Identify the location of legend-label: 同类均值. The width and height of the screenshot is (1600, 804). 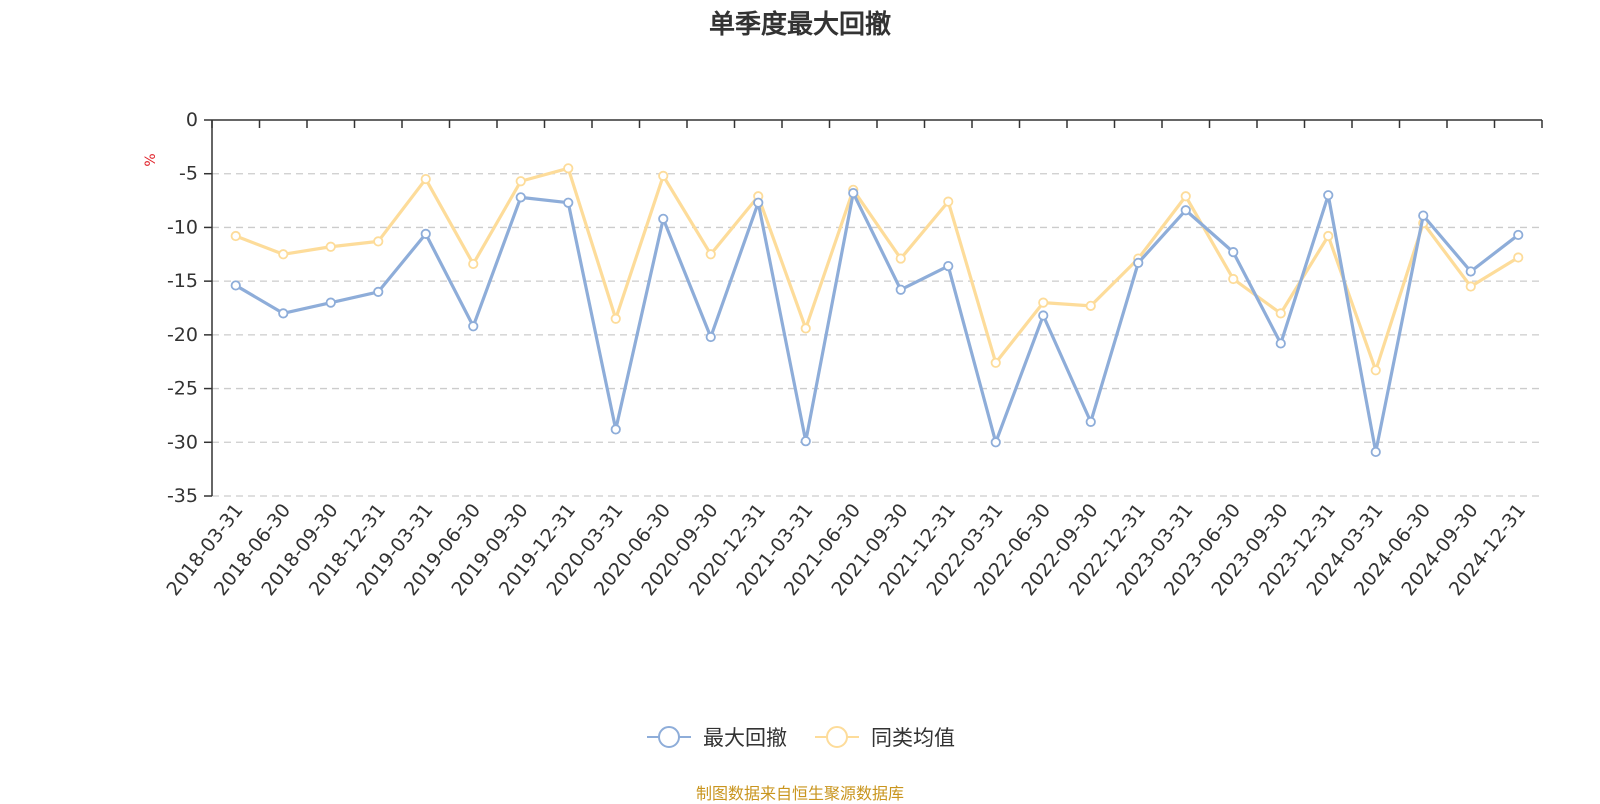
(913, 738).